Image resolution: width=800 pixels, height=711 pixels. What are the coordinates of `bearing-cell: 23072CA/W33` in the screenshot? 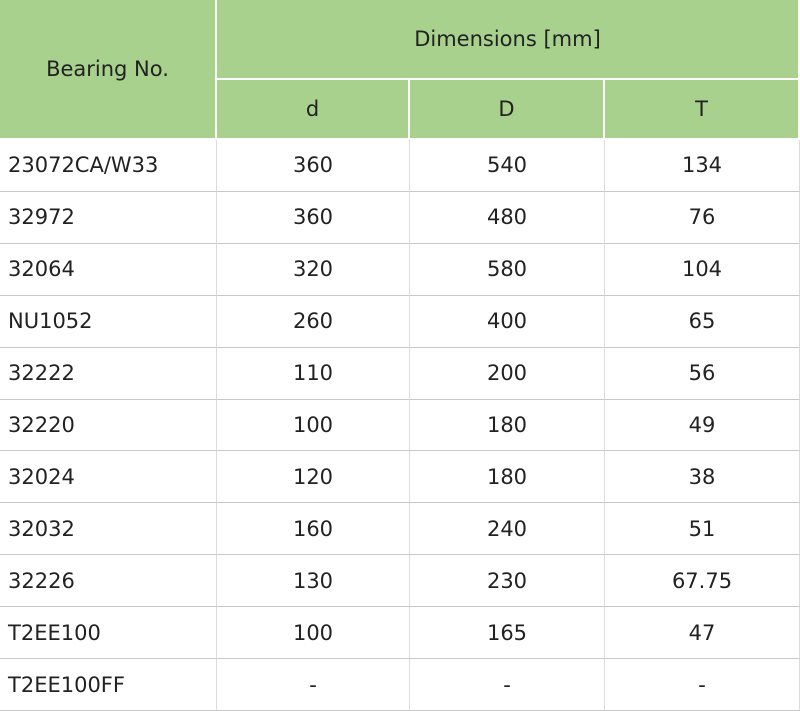 It's located at (108, 166).